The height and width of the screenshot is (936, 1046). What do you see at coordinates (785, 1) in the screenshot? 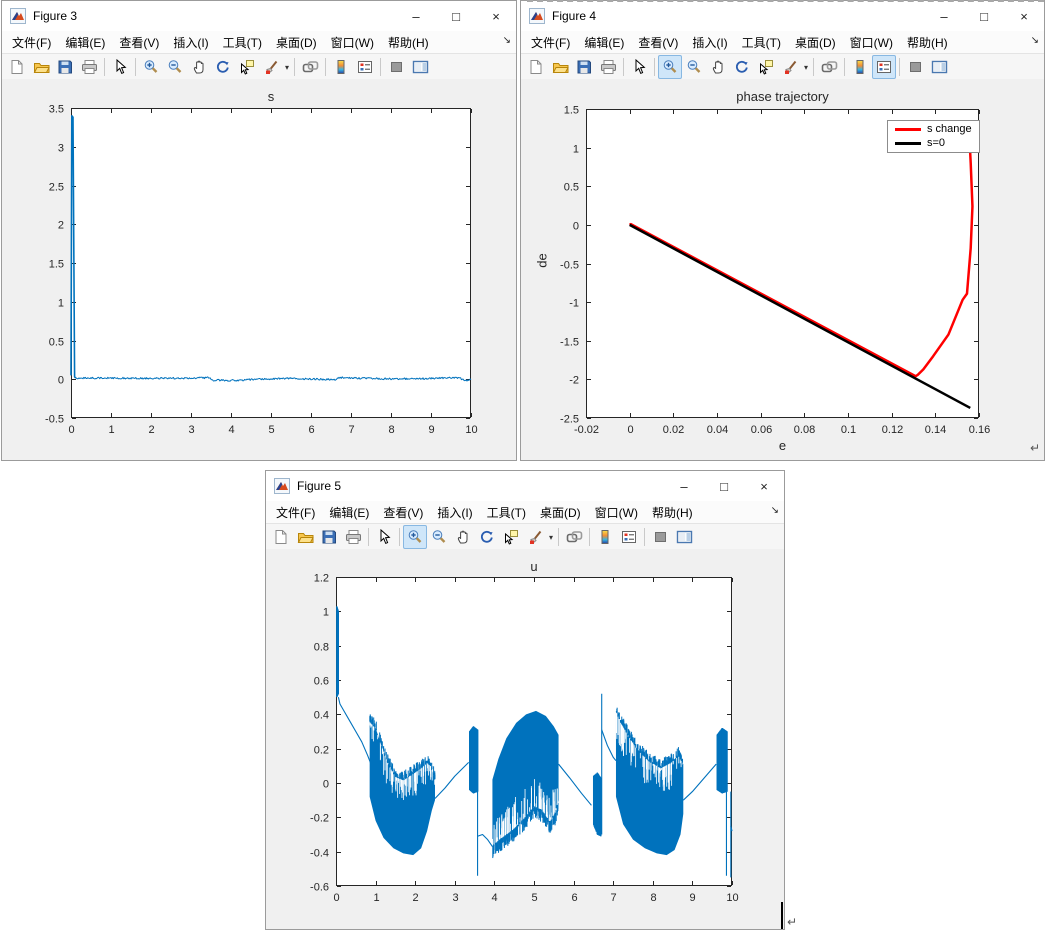
I see `selection-dash-artifact` at bounding box center [785, 1].